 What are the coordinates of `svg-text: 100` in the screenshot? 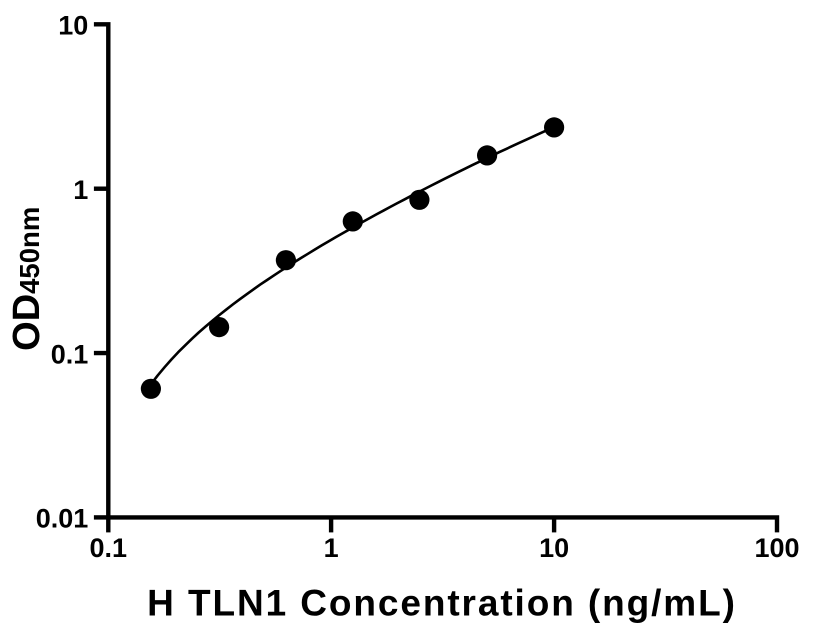 It's located at (776, 548).